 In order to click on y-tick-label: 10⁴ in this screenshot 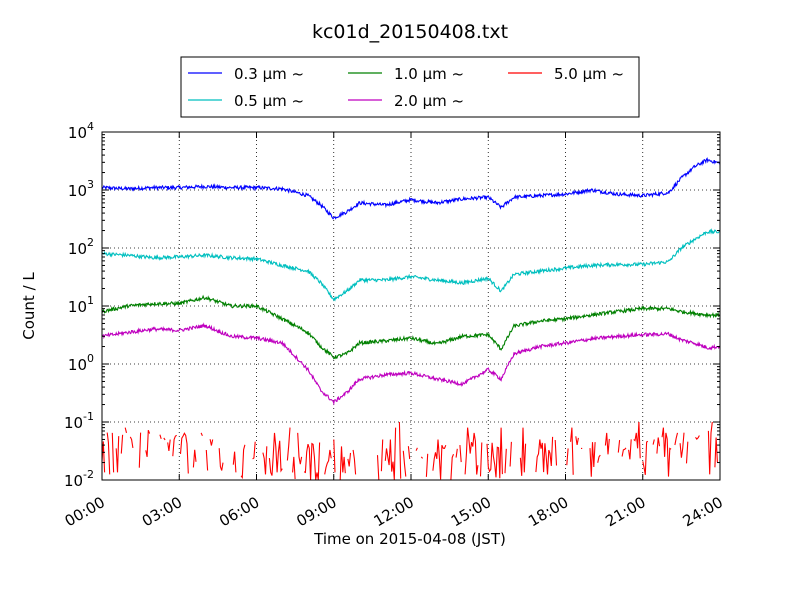, I will do `click(81, 131)`.